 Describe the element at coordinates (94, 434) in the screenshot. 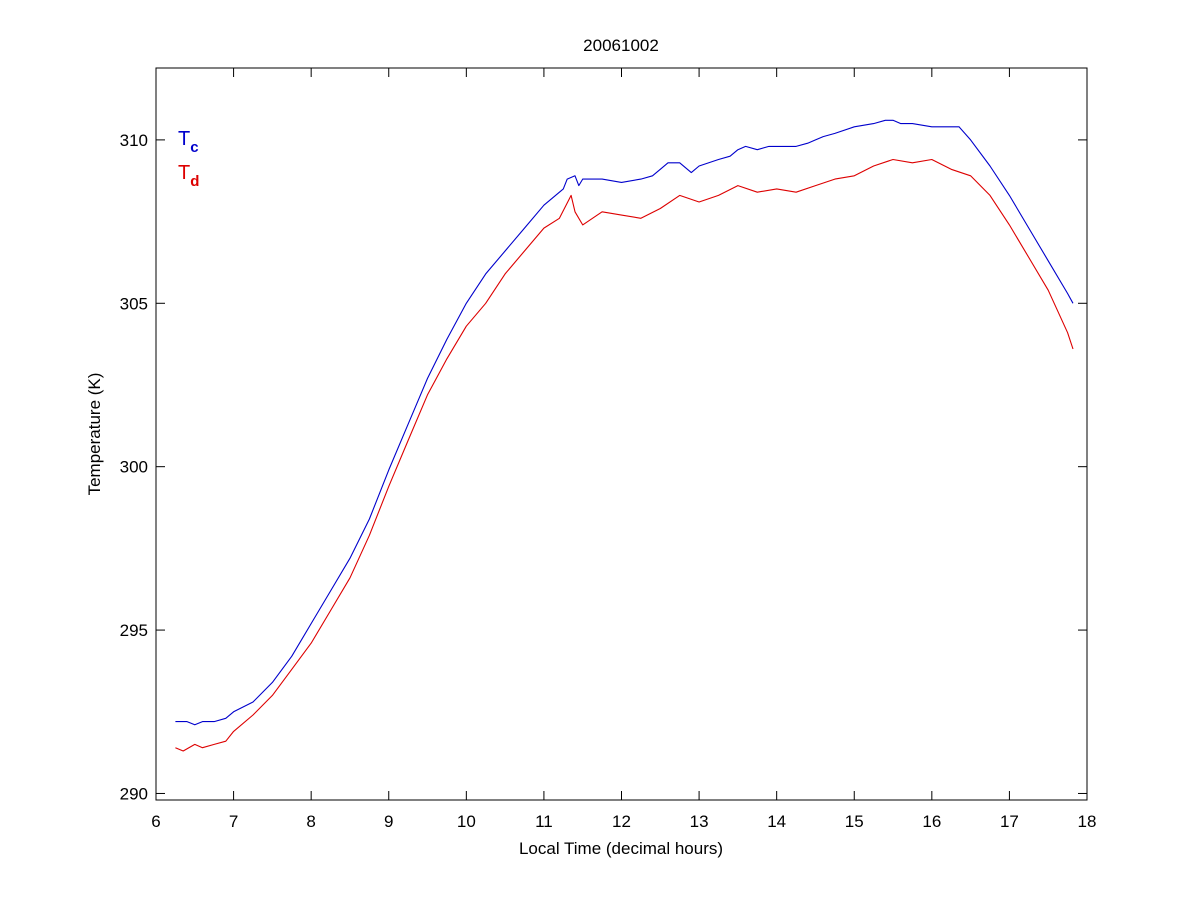

I see `y-axis-label: Temperature (K)` at that location.